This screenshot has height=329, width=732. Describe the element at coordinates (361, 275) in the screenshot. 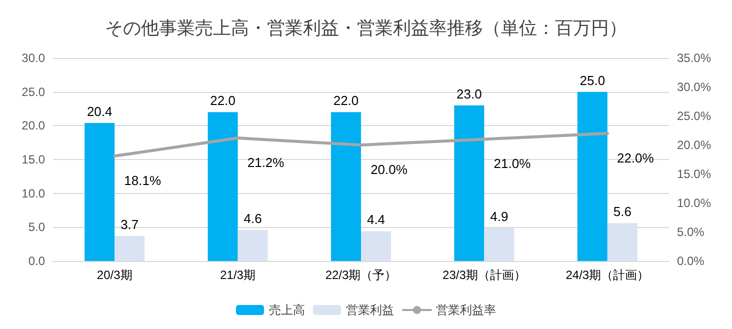

I see `x-tick-label: 22/3期（予）` at that location.